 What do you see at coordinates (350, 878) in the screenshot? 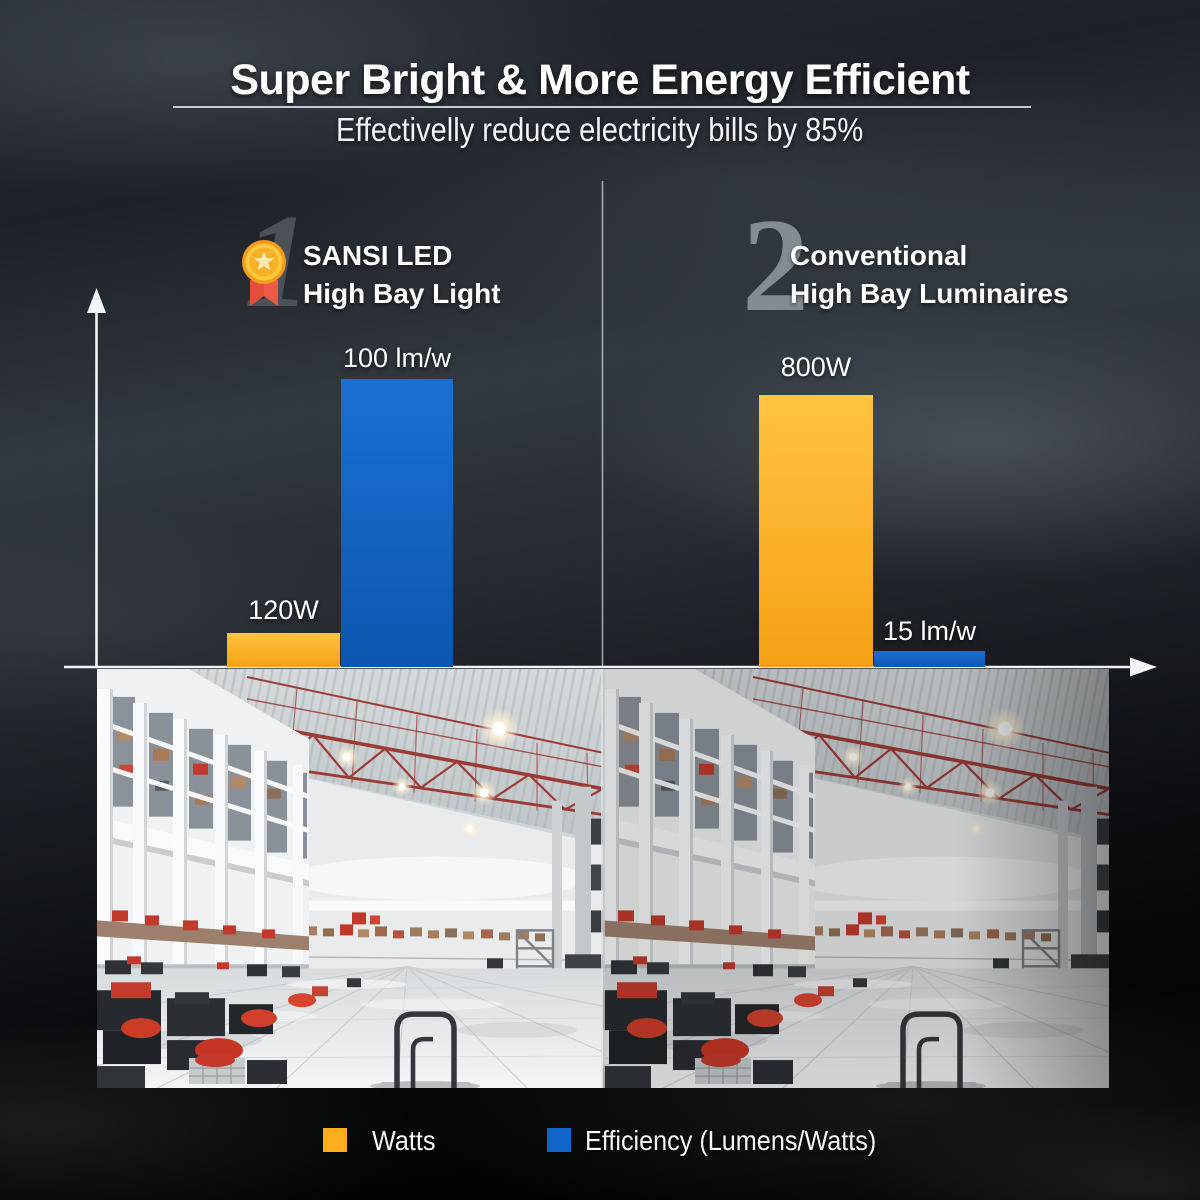
I see `warehouse-photo-left-sansi` at bounding box center [350, 878].